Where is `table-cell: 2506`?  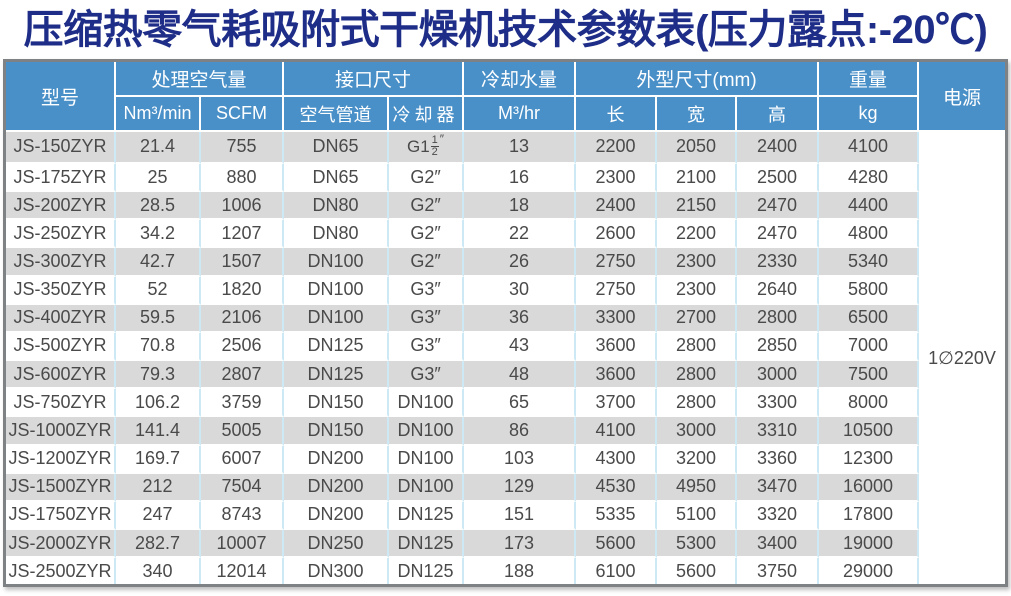
table-cell: 2506 is located at coordinates (243, 347).